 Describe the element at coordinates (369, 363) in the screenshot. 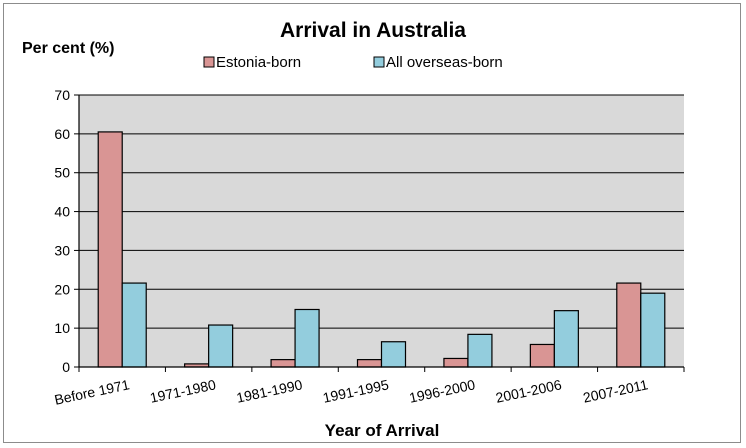

I see `bar-estonia-born-1991-1995` at that location.